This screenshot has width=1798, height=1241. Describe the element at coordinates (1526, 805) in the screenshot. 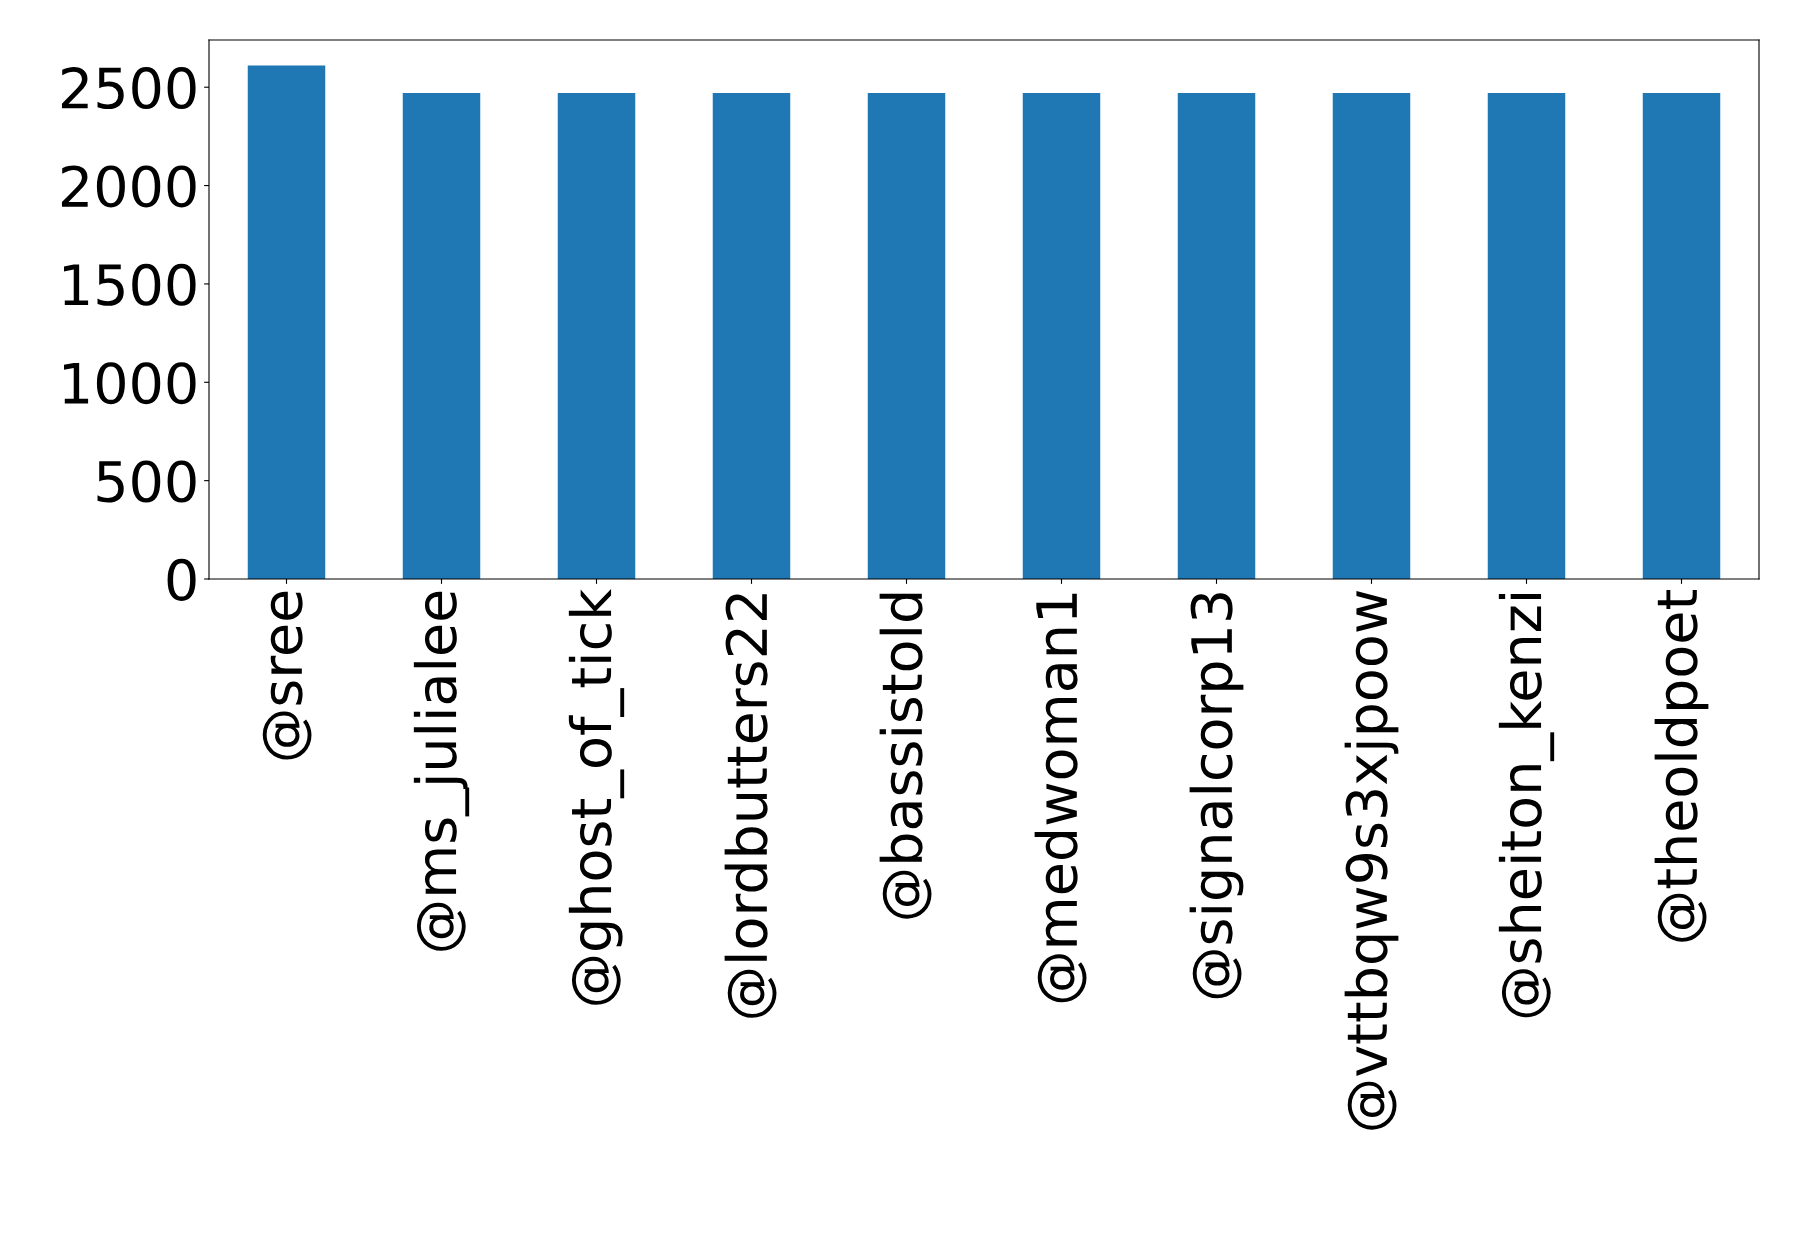

I see `x-tick-label: @sheiton_kenzi` at that location.